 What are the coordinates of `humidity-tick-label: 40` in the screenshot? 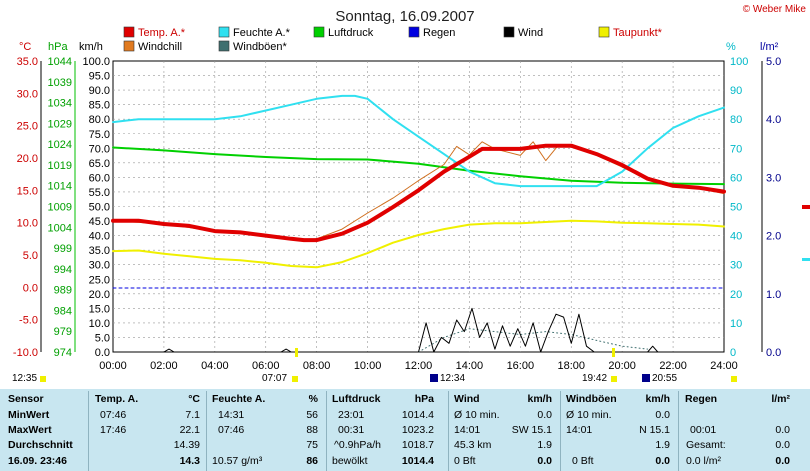 It's located at (736, 237).